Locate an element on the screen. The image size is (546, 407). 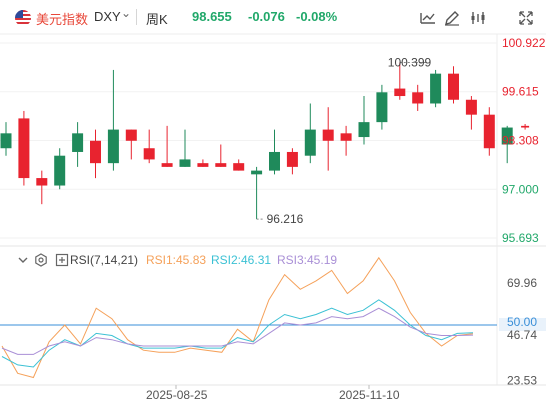
us-flag-icon is located at coordinates (23, 18).